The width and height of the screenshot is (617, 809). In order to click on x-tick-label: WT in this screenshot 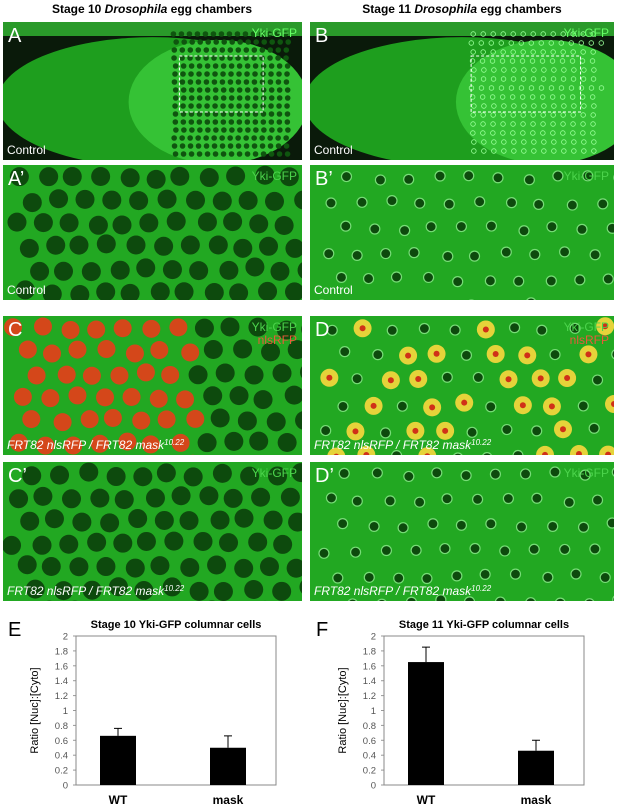, I will do `click(118, 800)`.